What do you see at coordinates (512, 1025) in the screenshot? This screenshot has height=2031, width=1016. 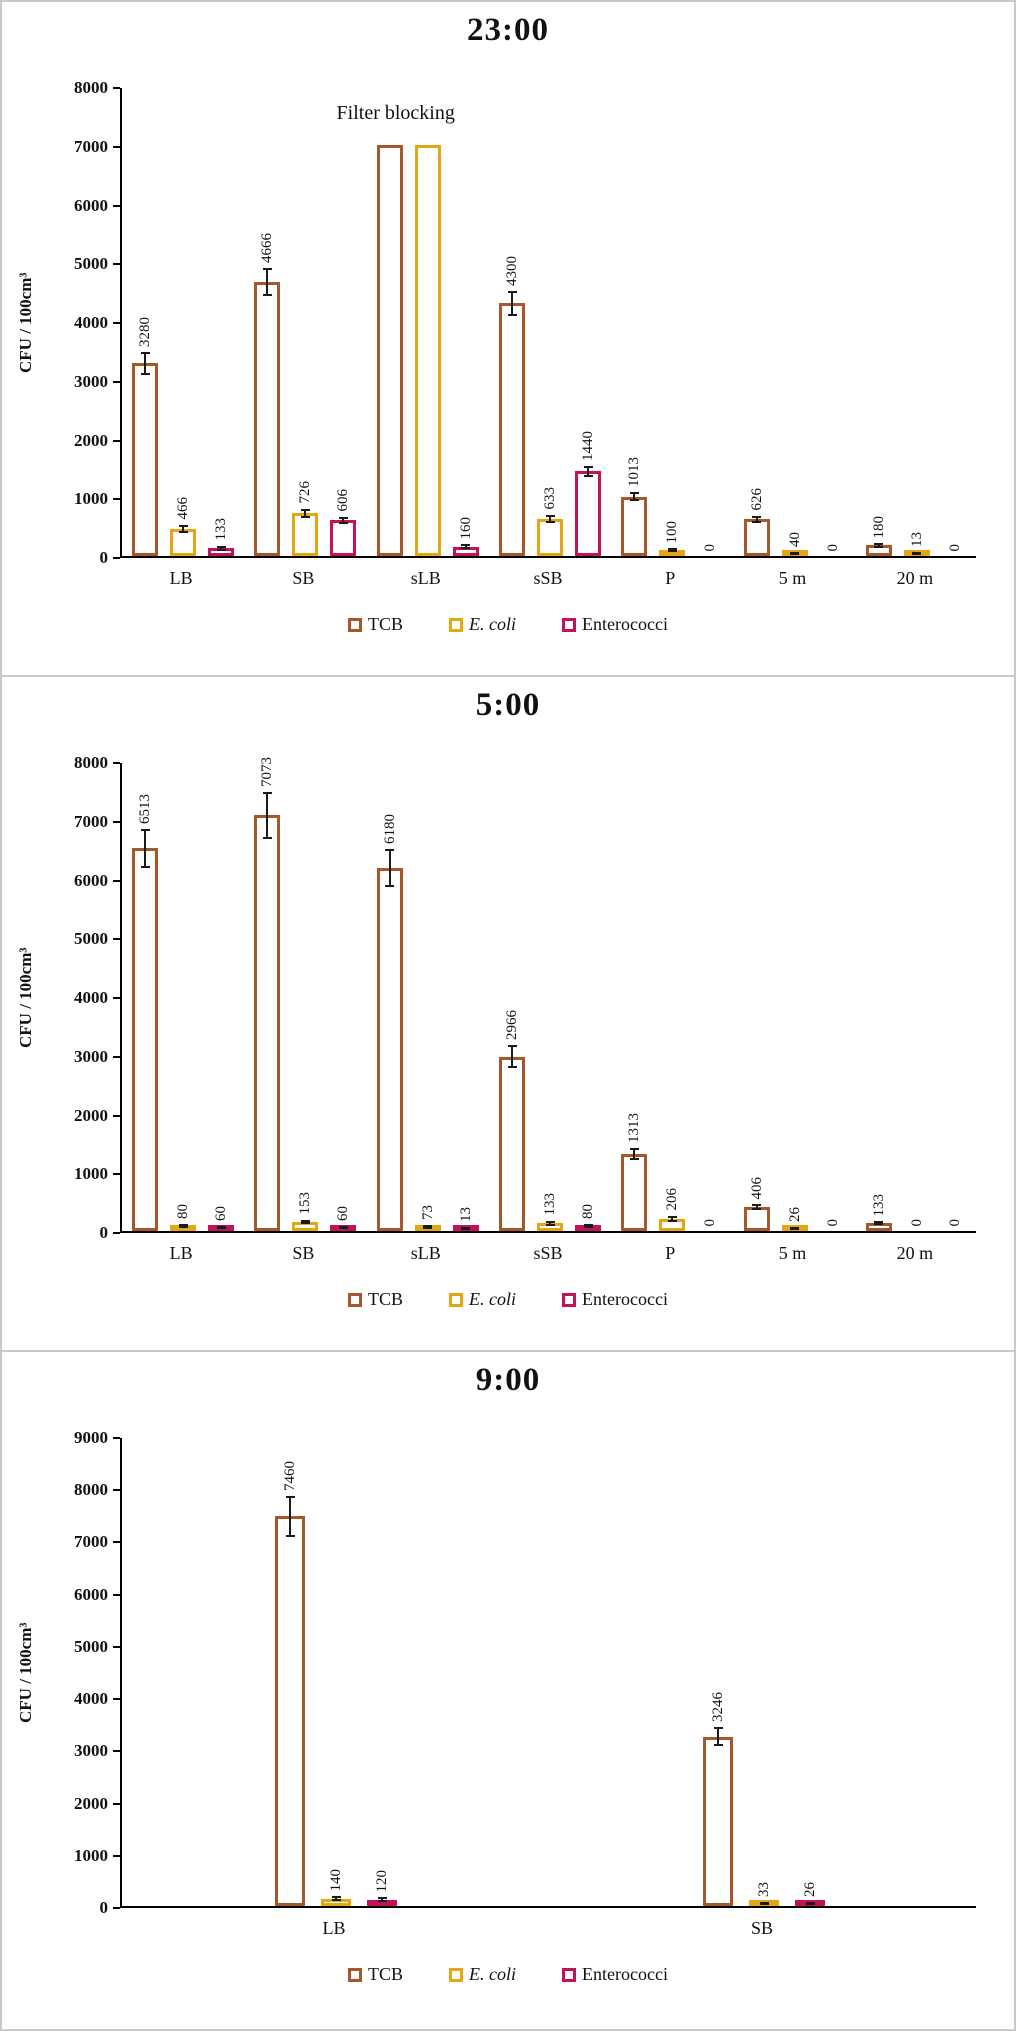 I see `value-label: 2966` at bounding box center [512, 1025].